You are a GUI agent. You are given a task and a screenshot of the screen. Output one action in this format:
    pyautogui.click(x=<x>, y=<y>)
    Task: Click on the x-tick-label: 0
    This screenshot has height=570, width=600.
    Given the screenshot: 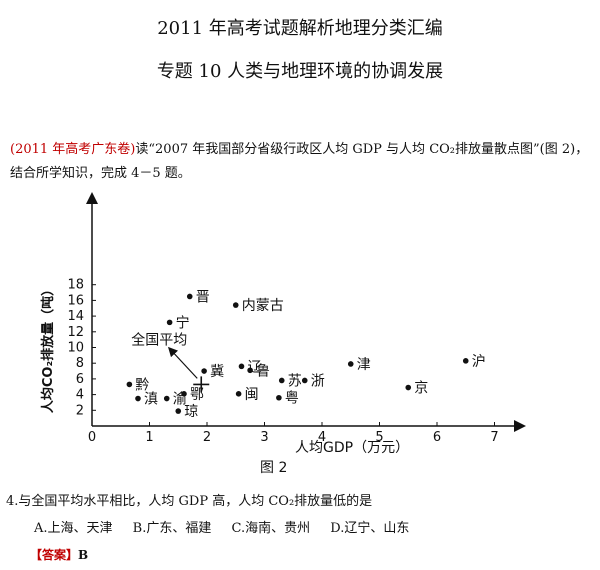 What is the action you would take?
    pyautogui.click(x=92, y=437)
    